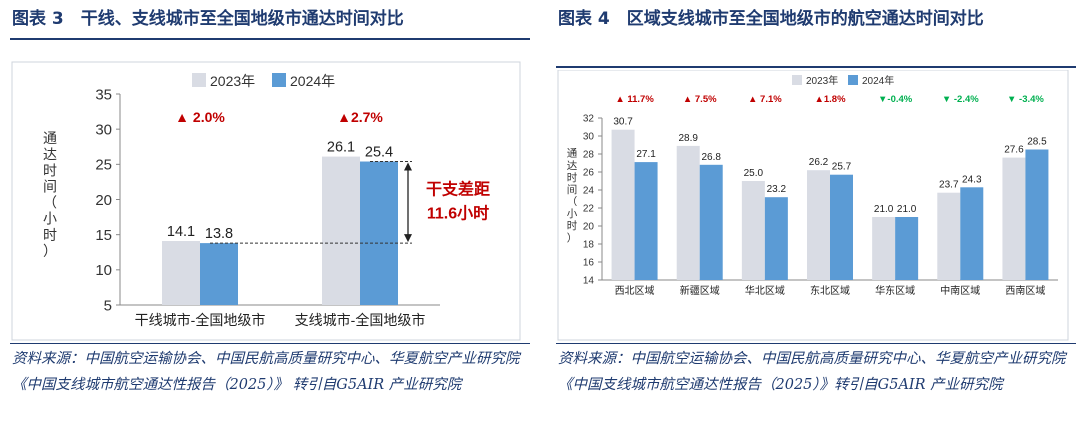 Image resolution: width=1080 pixels, height=442 pixels. Describe the element at coordinates (589, 263) in the screenshot. I see `y-tick-label: 16` at that location.